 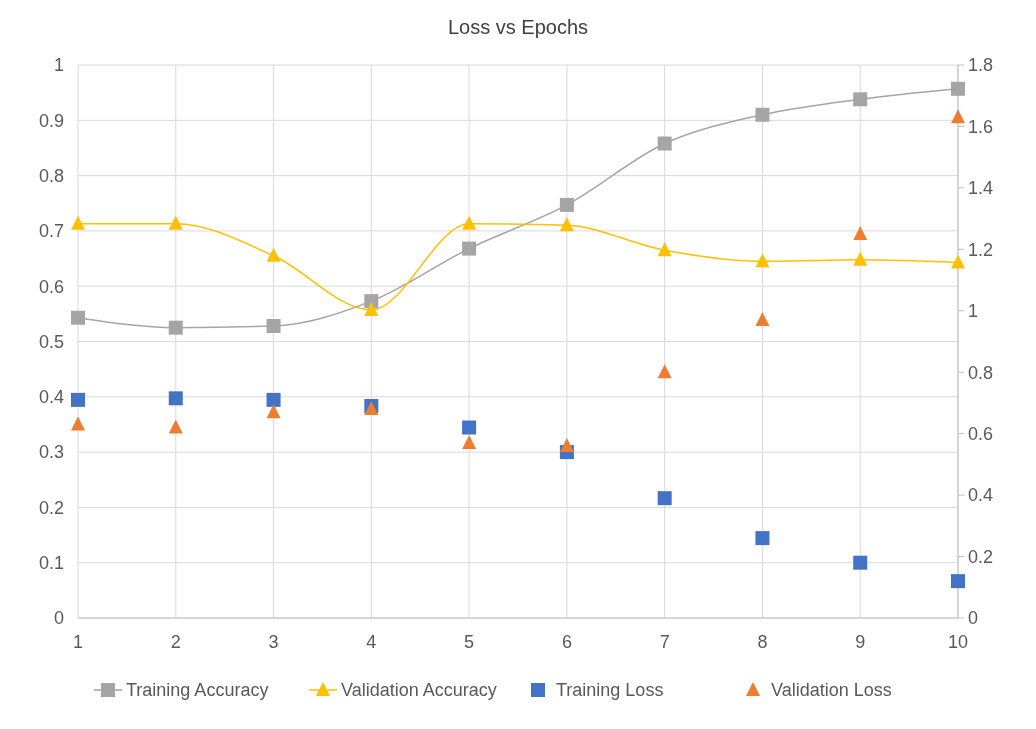 I want to click on legend-label: Training Accuracy, so click(x=197, y=690).